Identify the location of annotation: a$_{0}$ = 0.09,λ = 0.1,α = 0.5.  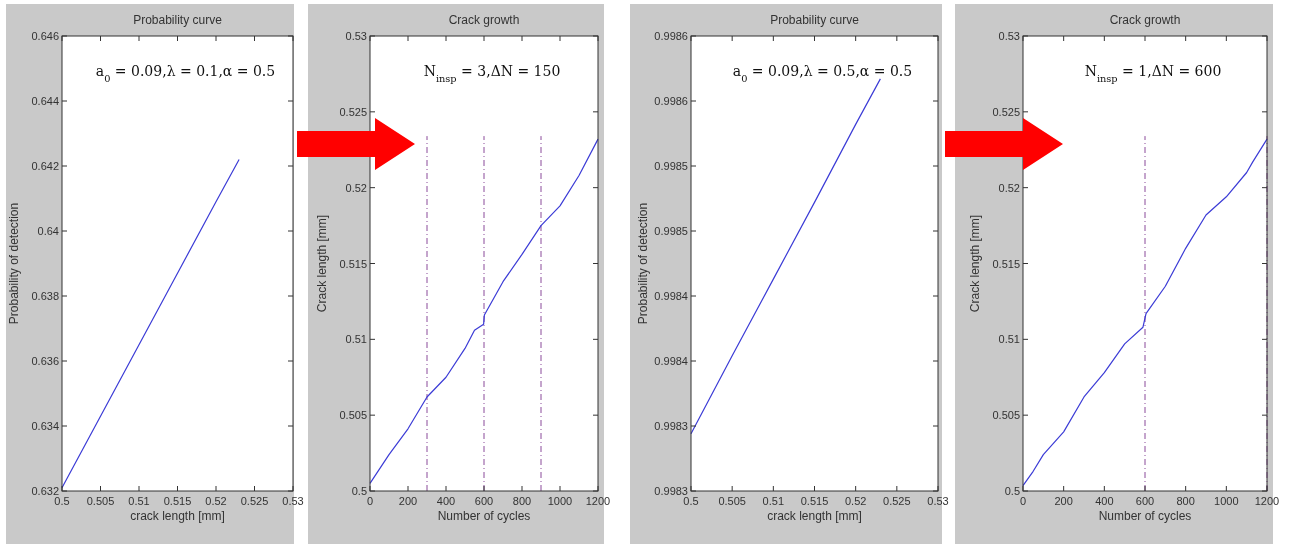
(185, 73).